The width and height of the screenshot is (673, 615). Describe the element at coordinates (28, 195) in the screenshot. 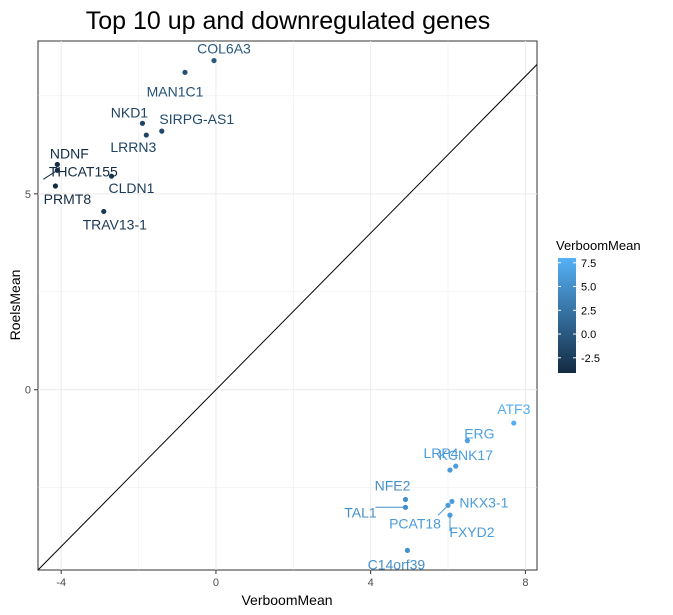

I see `y-tick-label: 5` at that location.